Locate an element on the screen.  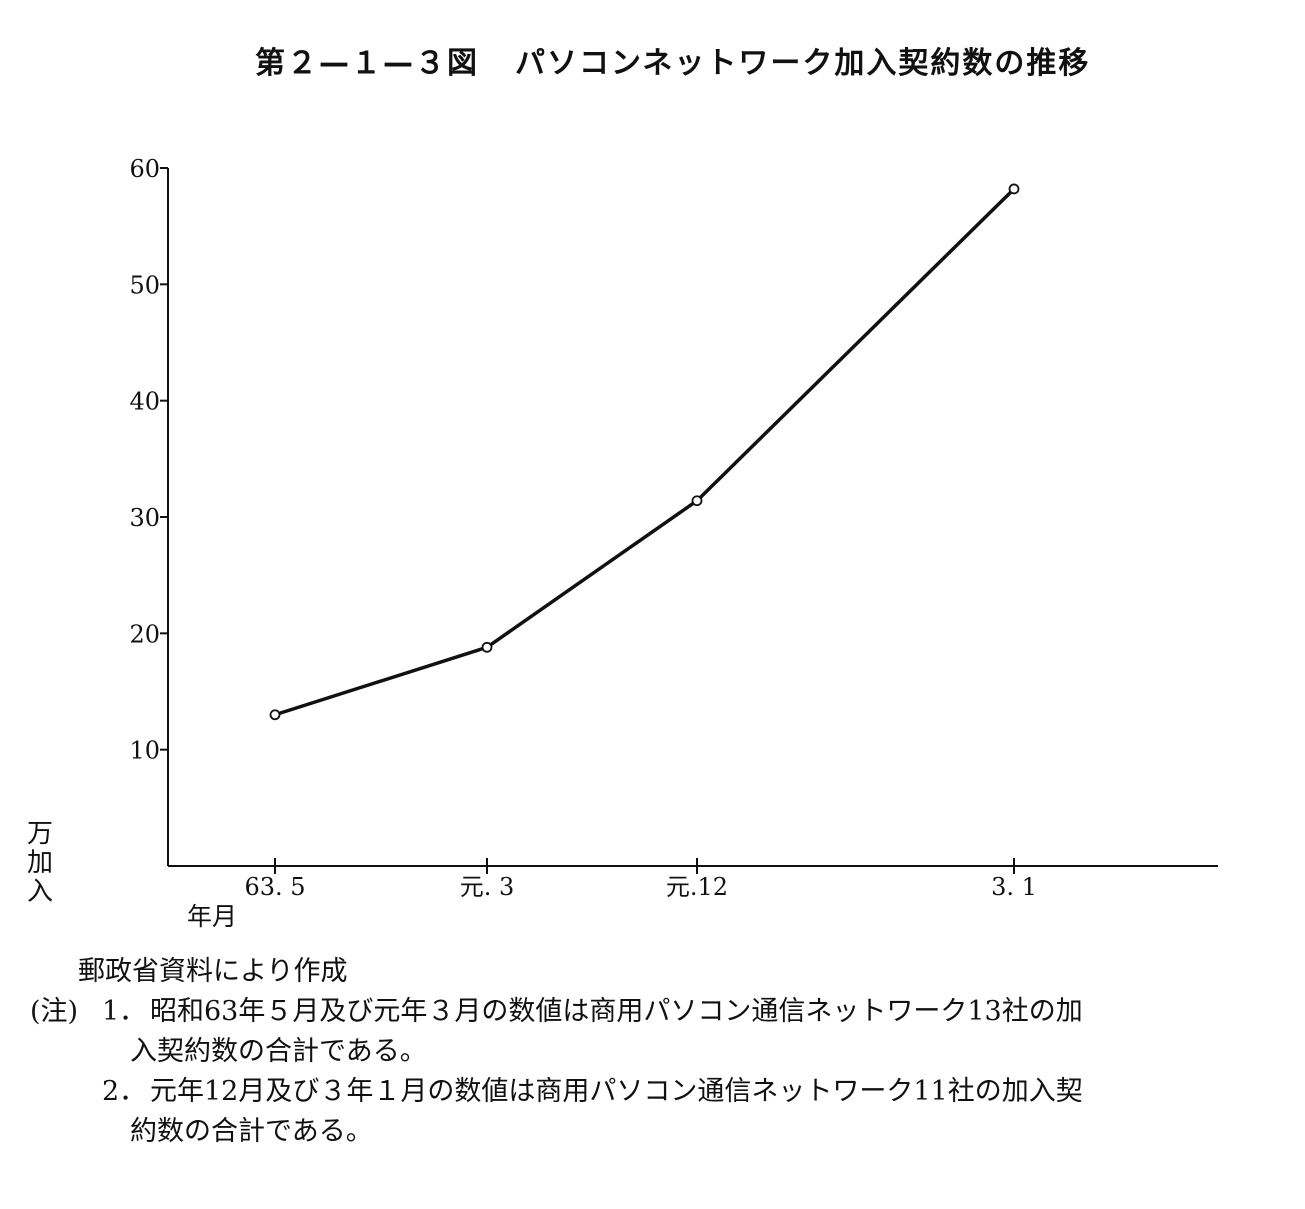
y-axis-label-char: 万 is located at coordinates (40, 834).